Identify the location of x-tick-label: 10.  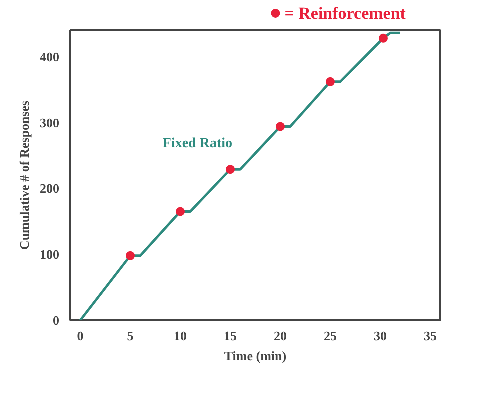
(180, 336).